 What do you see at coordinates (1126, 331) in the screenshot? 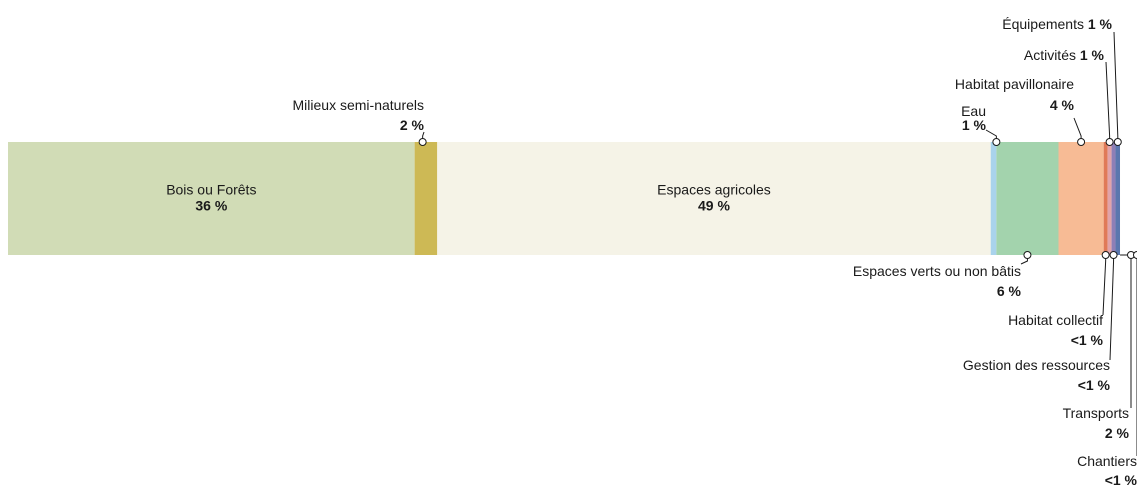
I see `leader-transports` at bounding box center [1126, 331].